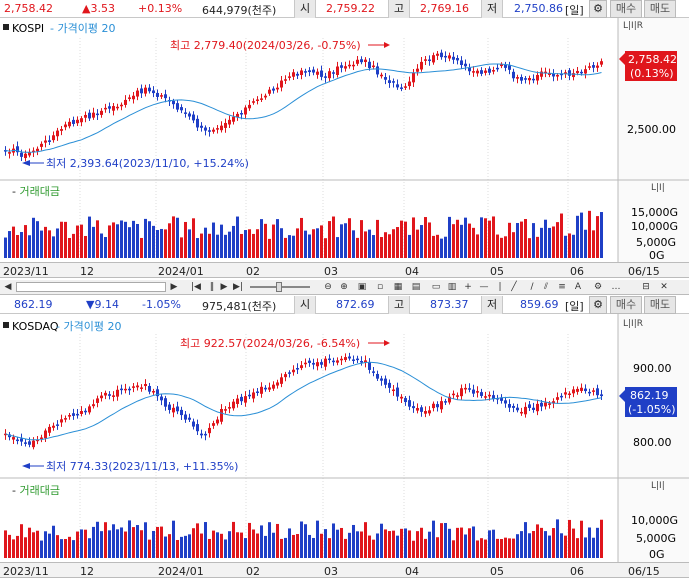  I want to click on scroll-track, so click(91, 287).